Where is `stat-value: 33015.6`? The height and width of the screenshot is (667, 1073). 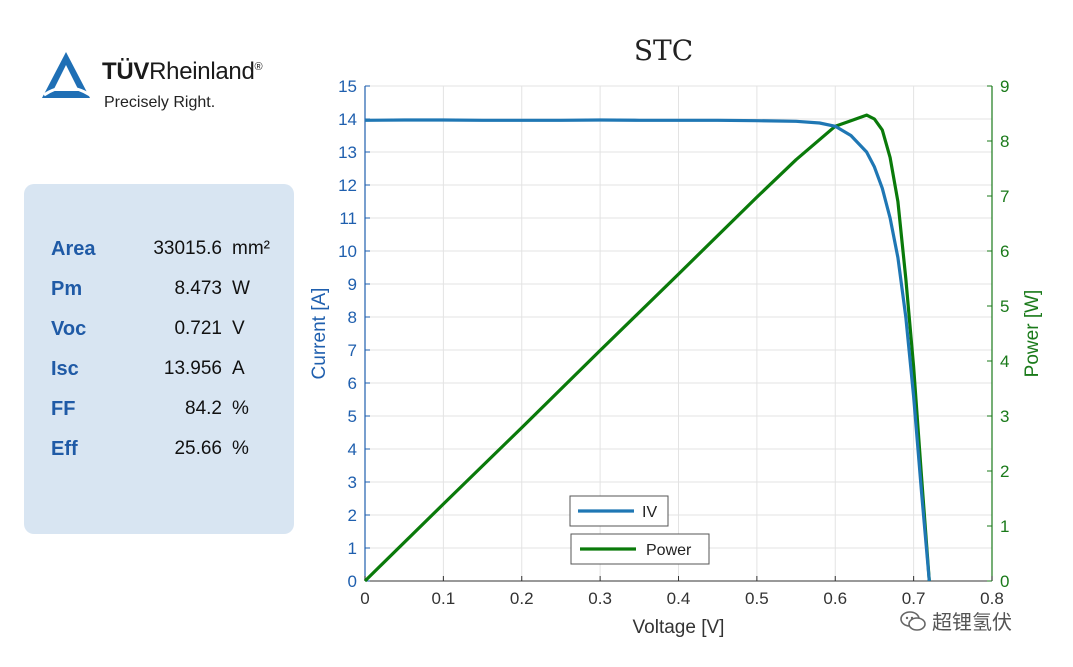 stat-value: 33015.6 is located at coordinates (187, 248).